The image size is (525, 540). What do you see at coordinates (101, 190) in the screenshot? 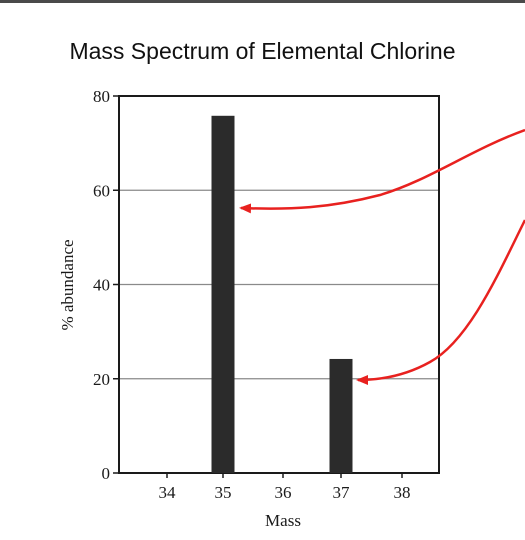
I see `y-tick-label: 60` at bounding box center [101, 190].